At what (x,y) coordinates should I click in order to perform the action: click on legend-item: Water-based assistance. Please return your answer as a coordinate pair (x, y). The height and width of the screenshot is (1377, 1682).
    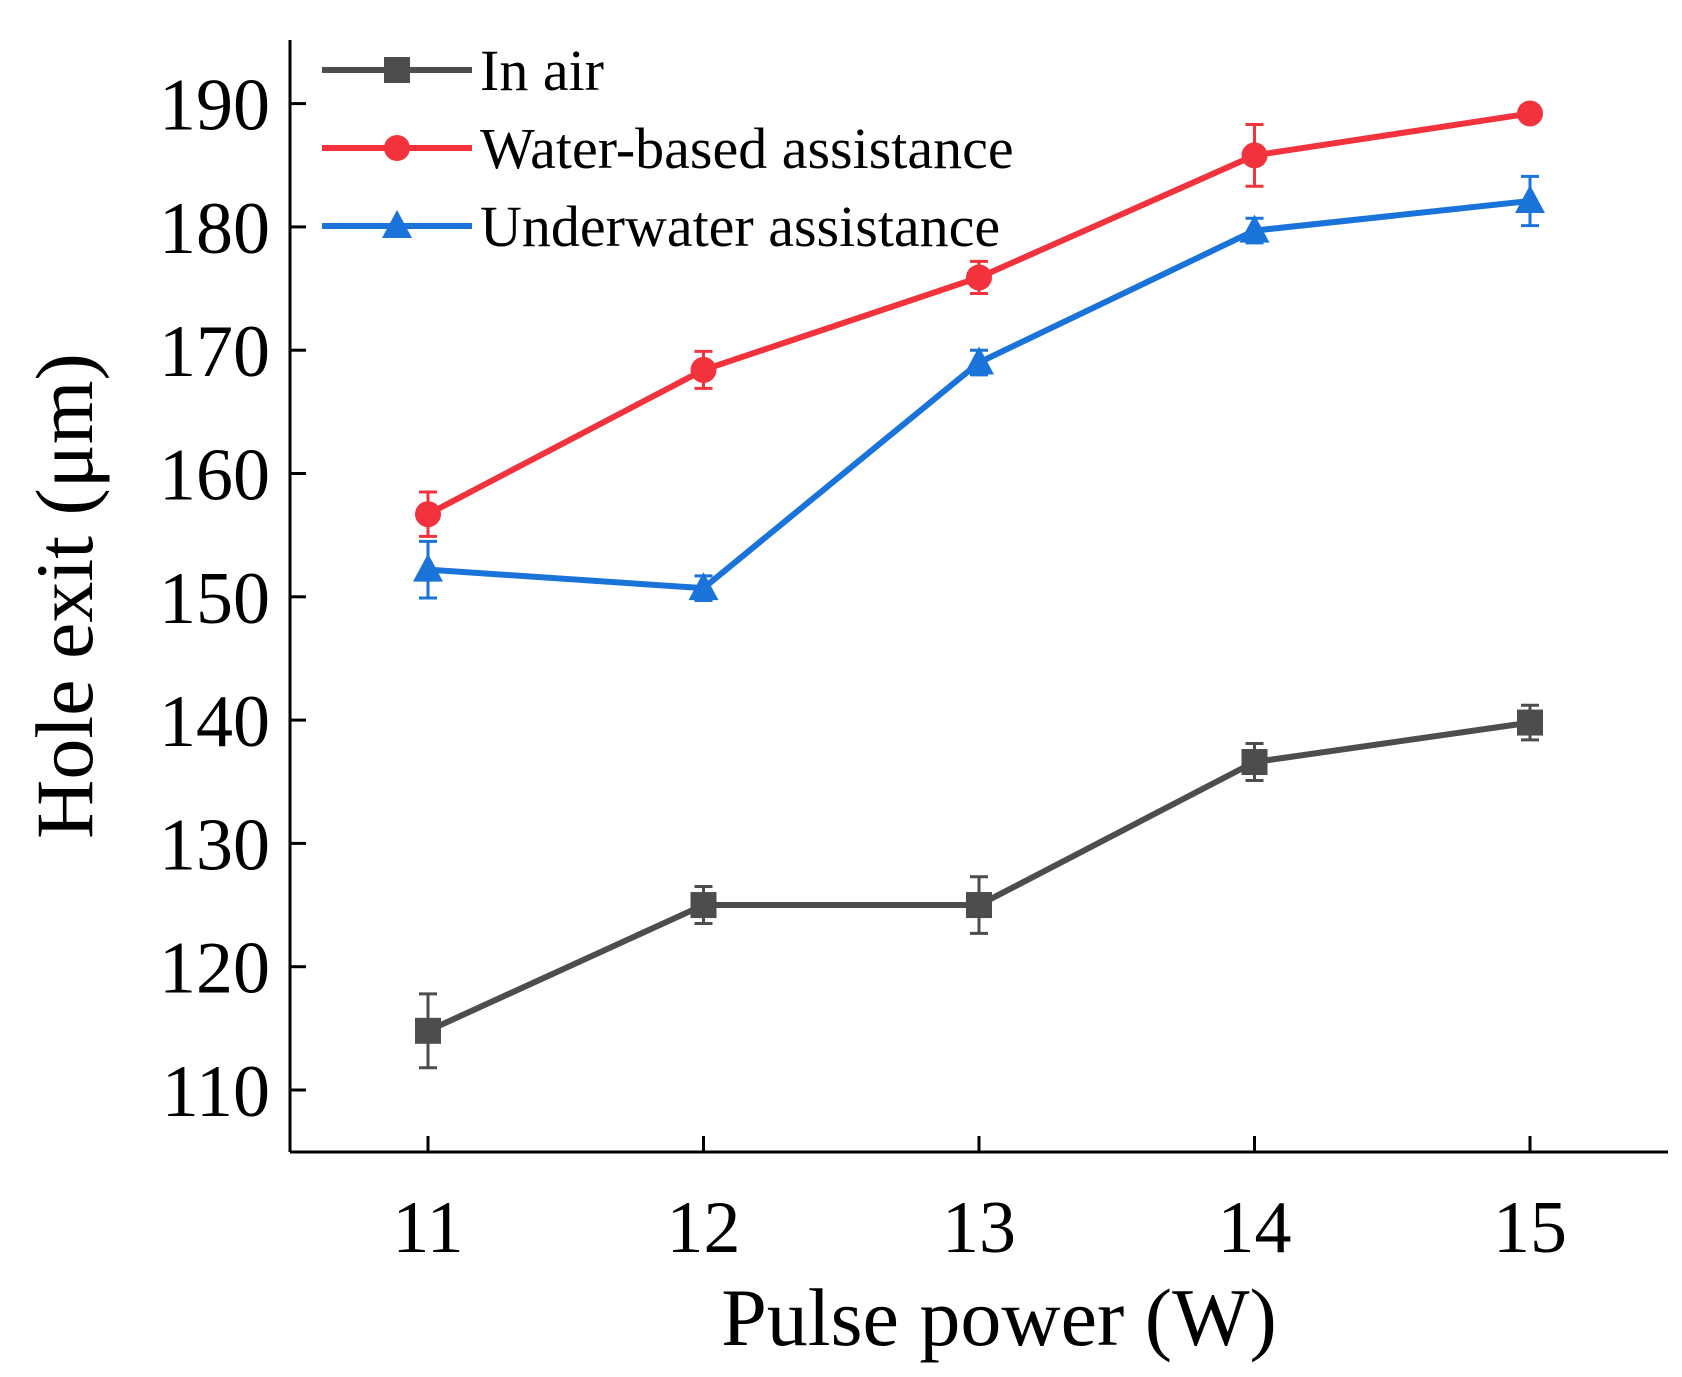
    Looking at the image, I should click on (668, 148).